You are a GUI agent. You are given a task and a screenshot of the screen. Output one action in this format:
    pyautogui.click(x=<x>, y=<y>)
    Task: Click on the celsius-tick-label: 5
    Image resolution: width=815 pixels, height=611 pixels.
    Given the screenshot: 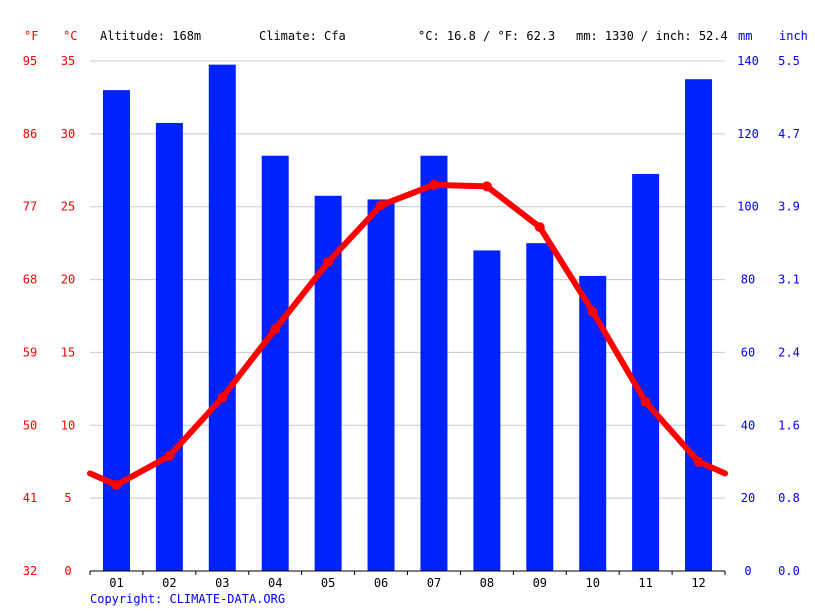 What is the action you would take?
    pyautogui.click(x=67, y=498)
    